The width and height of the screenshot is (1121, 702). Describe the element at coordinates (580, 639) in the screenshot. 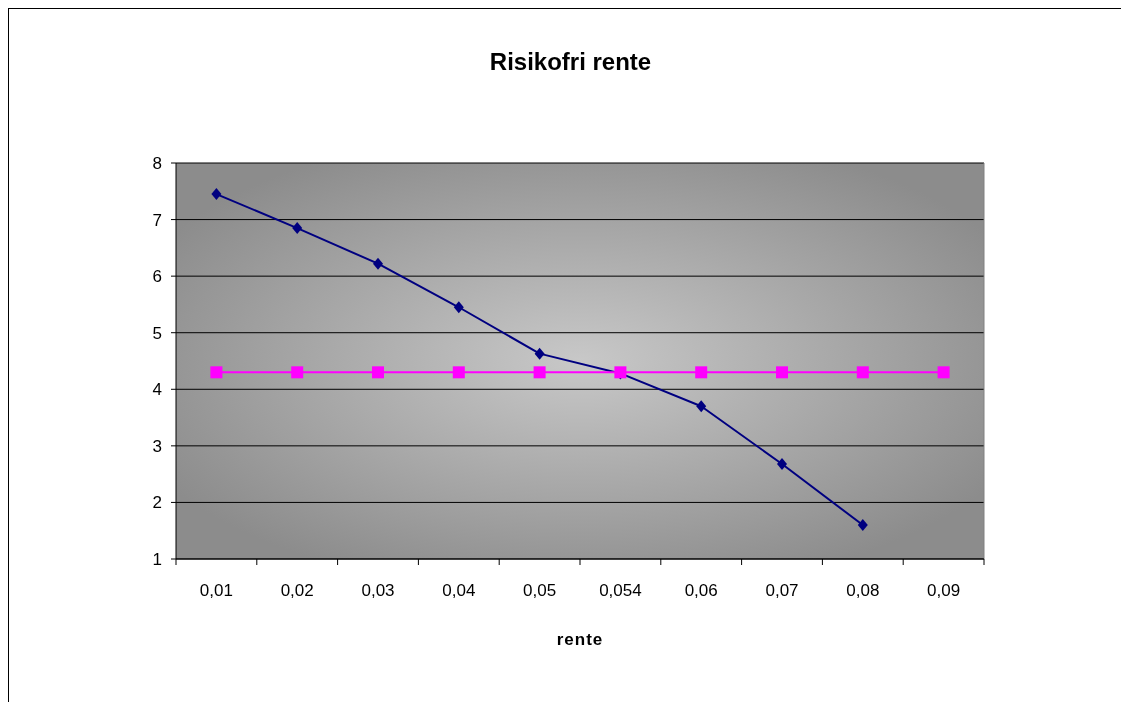

I see `x-axis-title: rente` at that location.